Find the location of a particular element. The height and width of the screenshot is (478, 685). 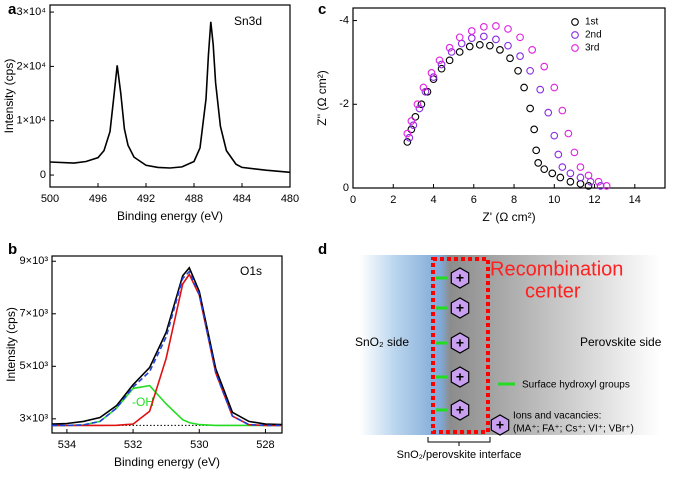

y-tick-label: -2 is located at coordinates (344, 104).